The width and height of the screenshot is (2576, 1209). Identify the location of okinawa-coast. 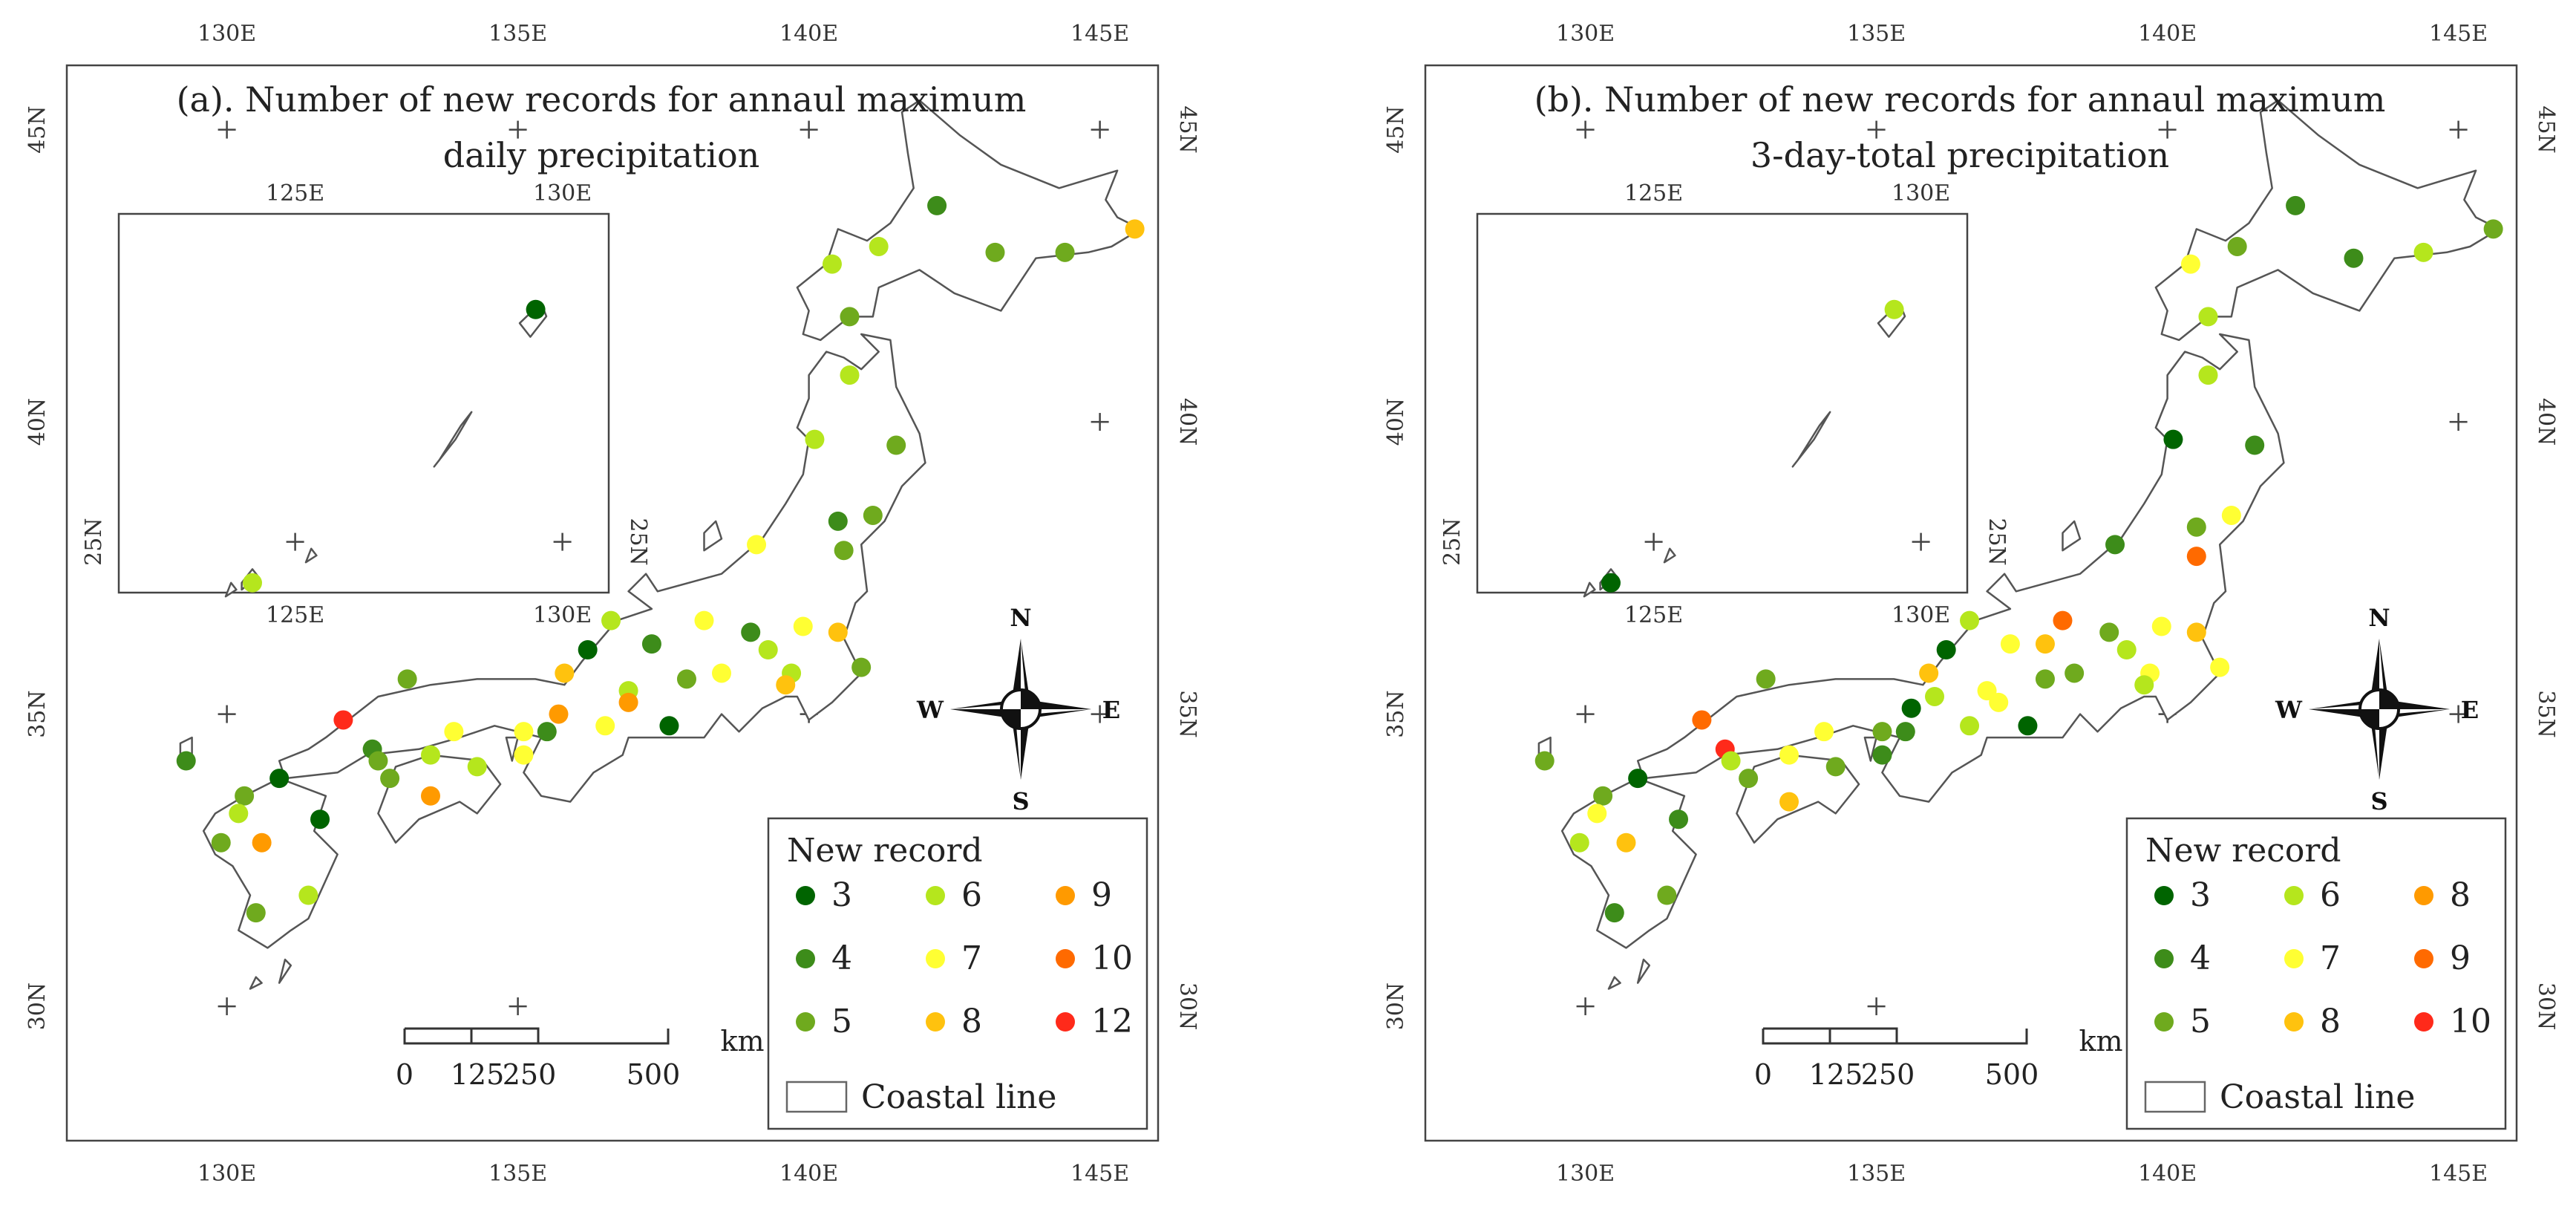
(453, 439).